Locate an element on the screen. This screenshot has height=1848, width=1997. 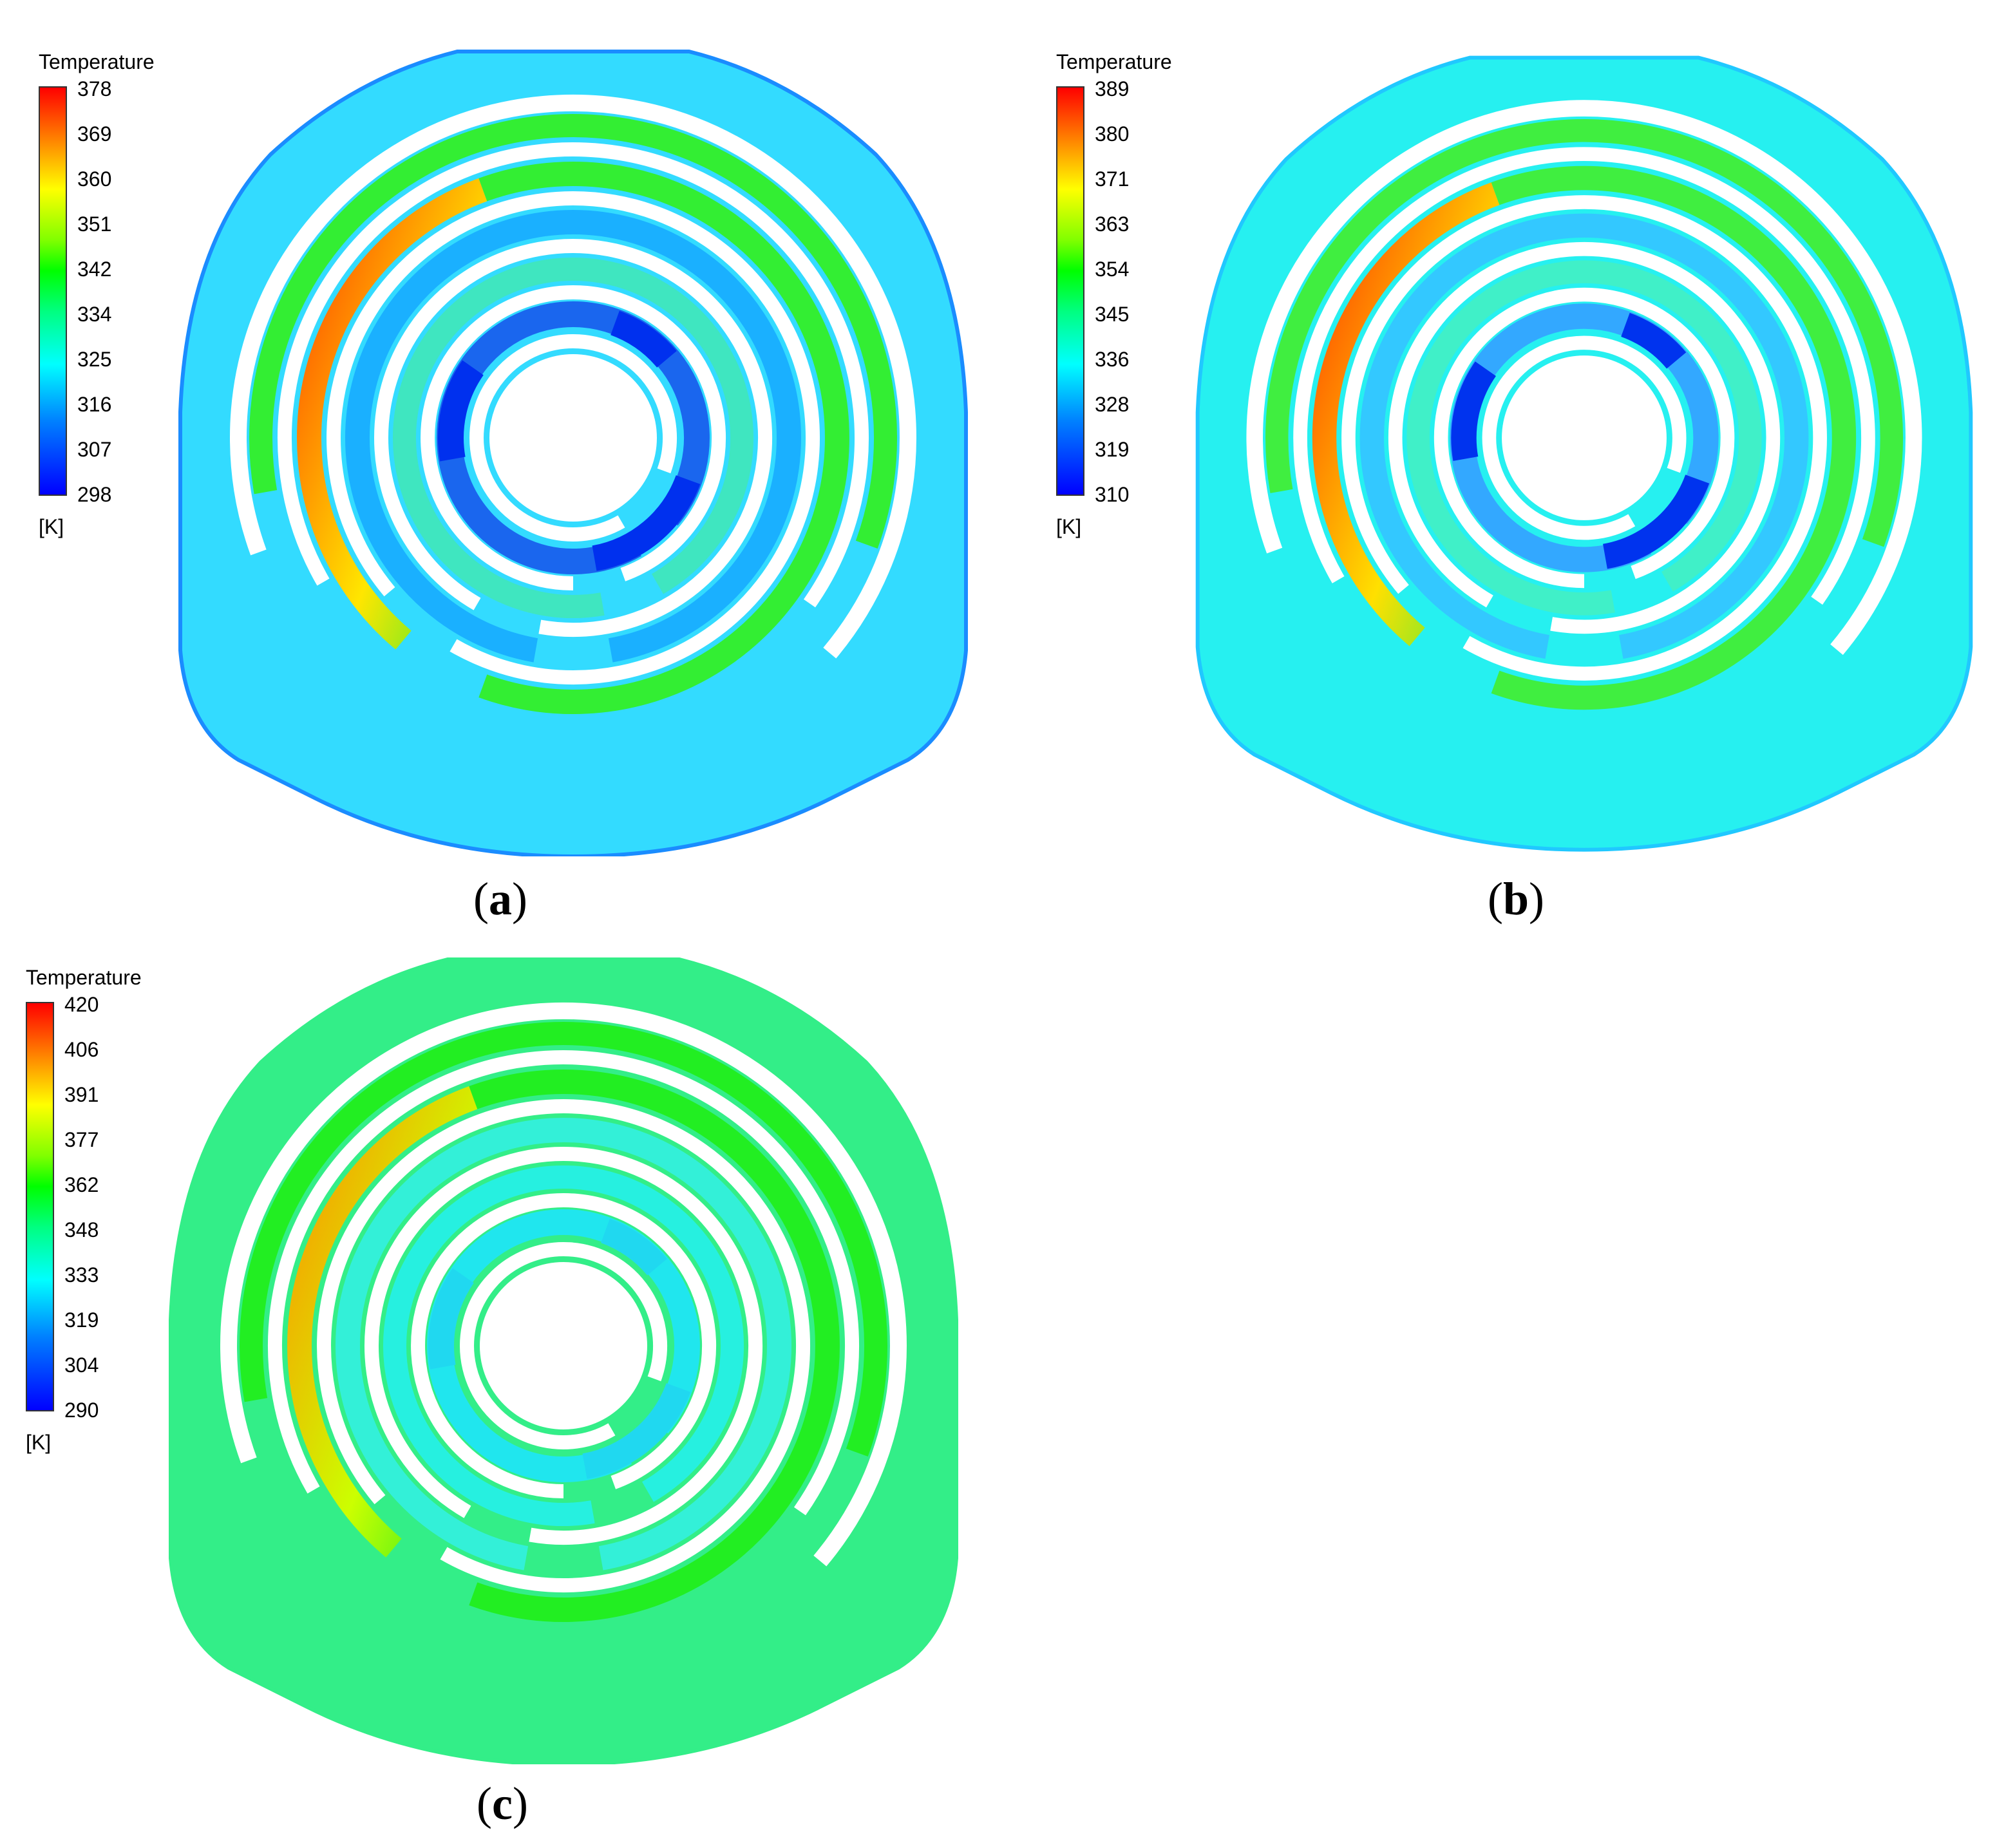
tick-label: 345 is located at coordinates (1112, 314).